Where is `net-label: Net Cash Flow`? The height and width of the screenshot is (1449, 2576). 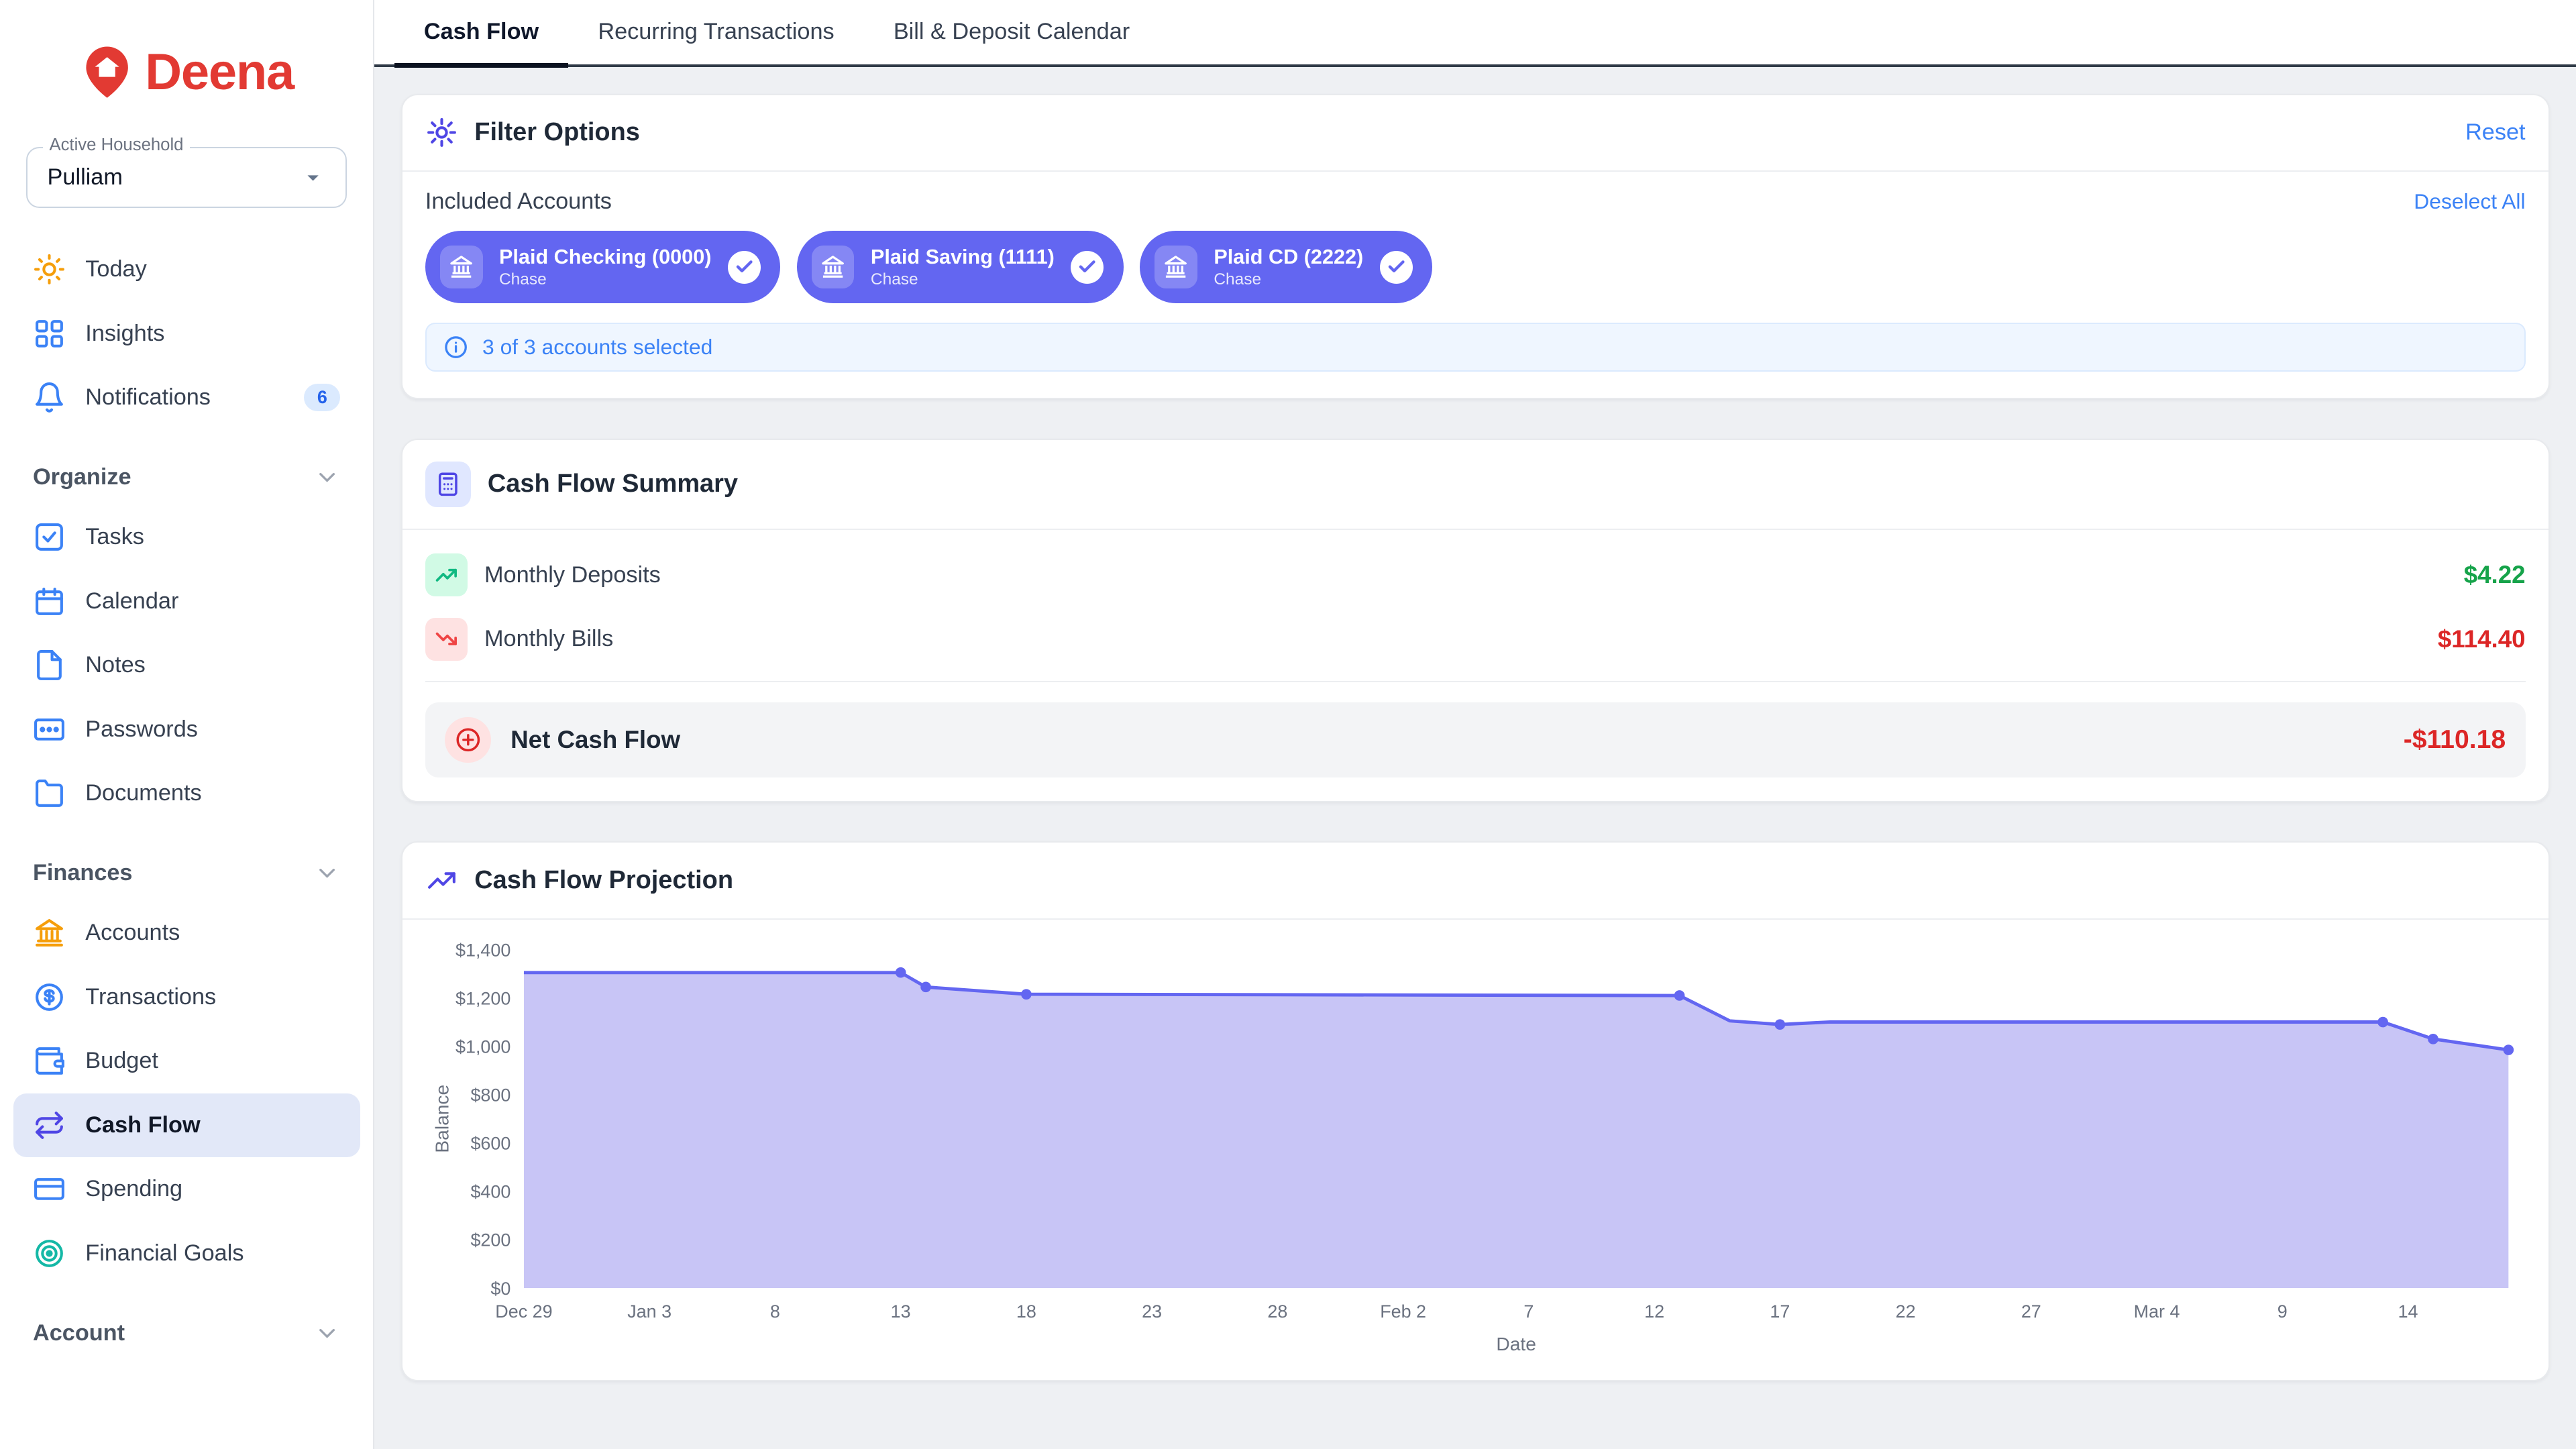 net-label: Net Cash Flow is located at coordinates (596, 739).